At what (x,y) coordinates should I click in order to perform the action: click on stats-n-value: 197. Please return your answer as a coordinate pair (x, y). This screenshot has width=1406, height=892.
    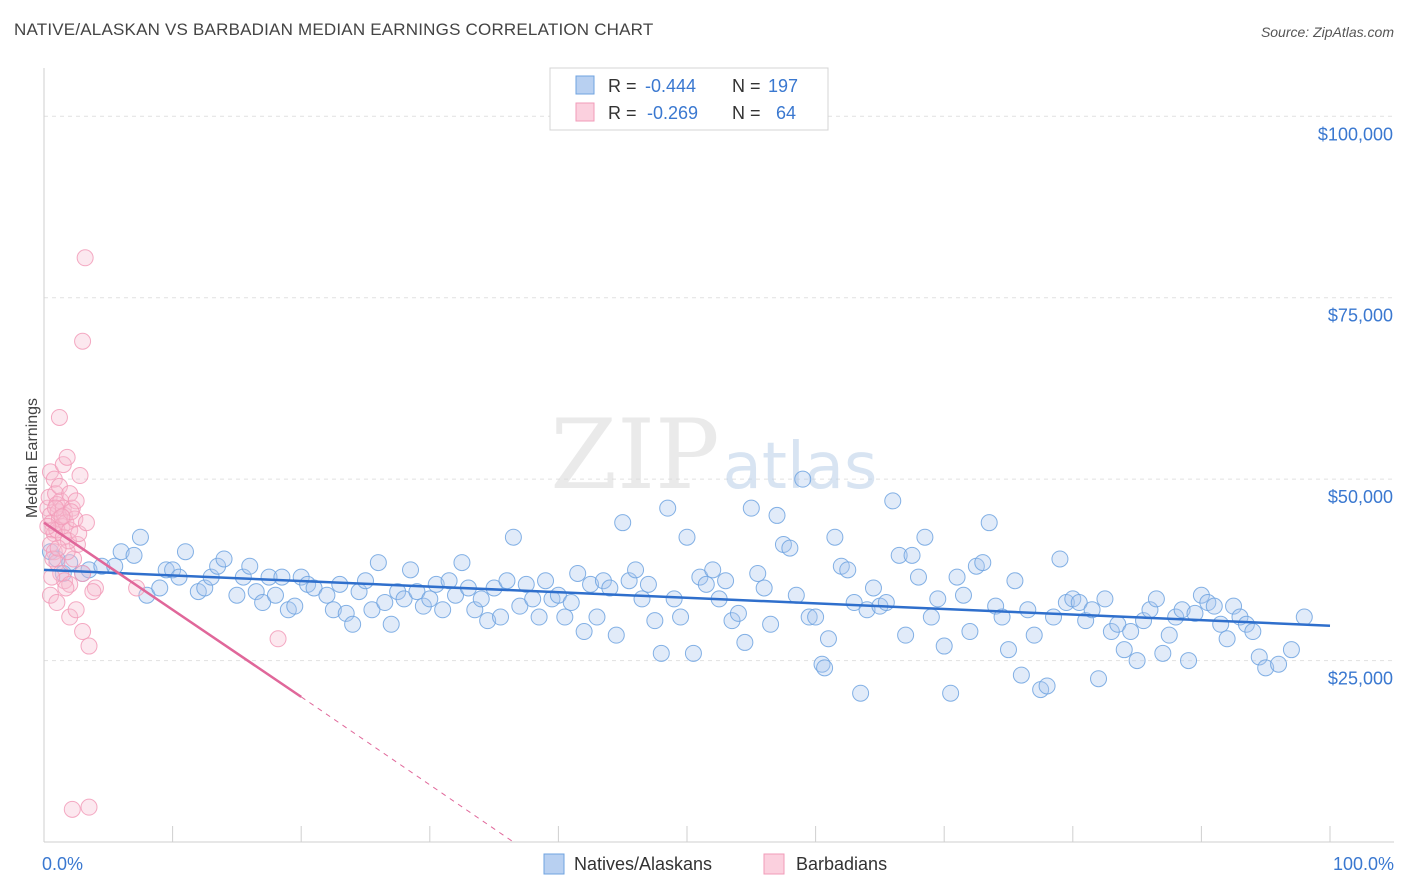
    Looking at the image, I should click on (783, 86).